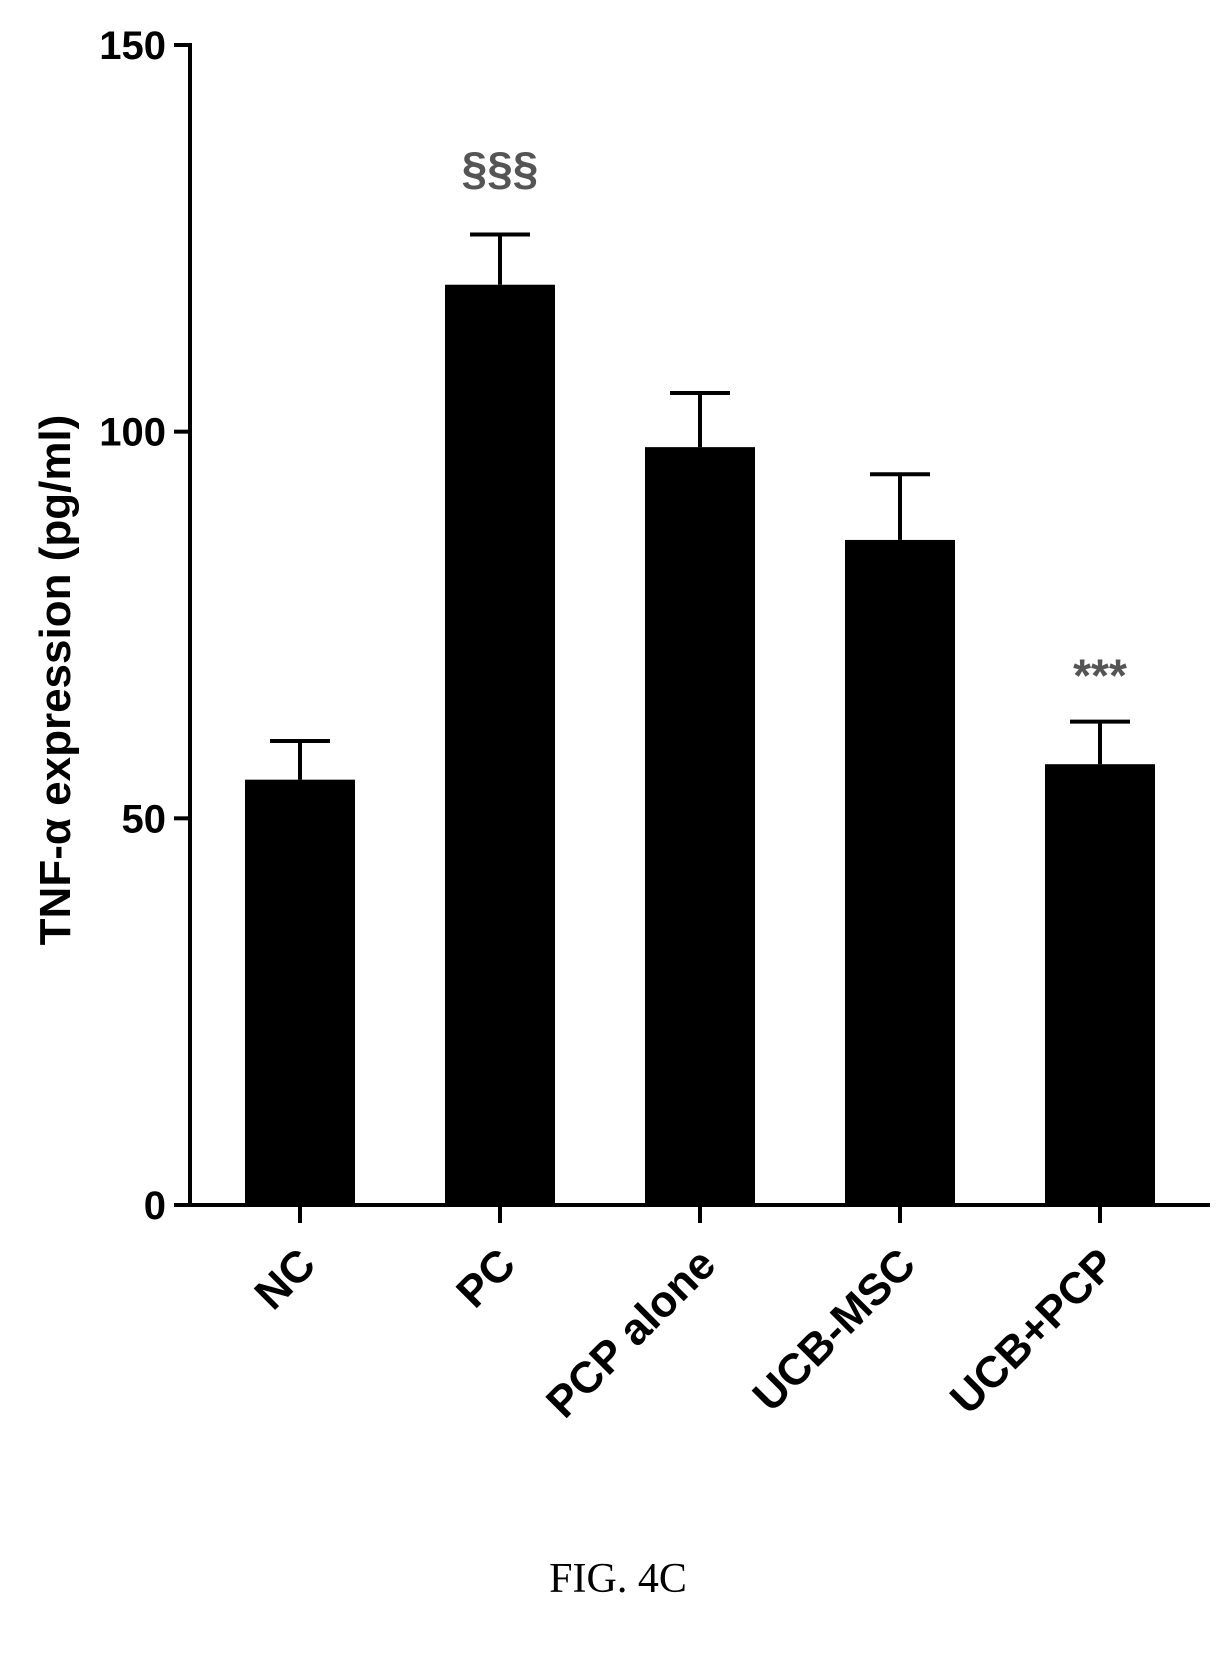 Image resolution: width=1220 pixels, height=1667 pixels. I want to click on y-tick-label-0: 0, so click(155, 1206).